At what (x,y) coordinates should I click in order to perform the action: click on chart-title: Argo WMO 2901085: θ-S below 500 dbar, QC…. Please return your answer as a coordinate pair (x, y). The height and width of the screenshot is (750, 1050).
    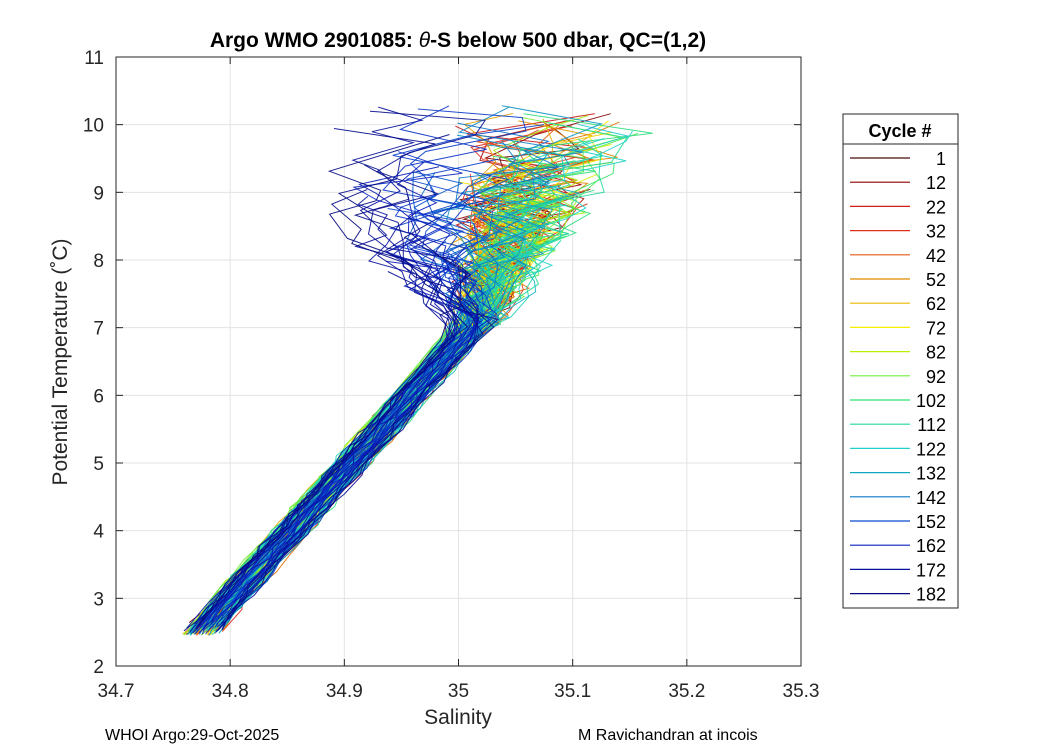
    Looking at the image, I should click on (458, 40).